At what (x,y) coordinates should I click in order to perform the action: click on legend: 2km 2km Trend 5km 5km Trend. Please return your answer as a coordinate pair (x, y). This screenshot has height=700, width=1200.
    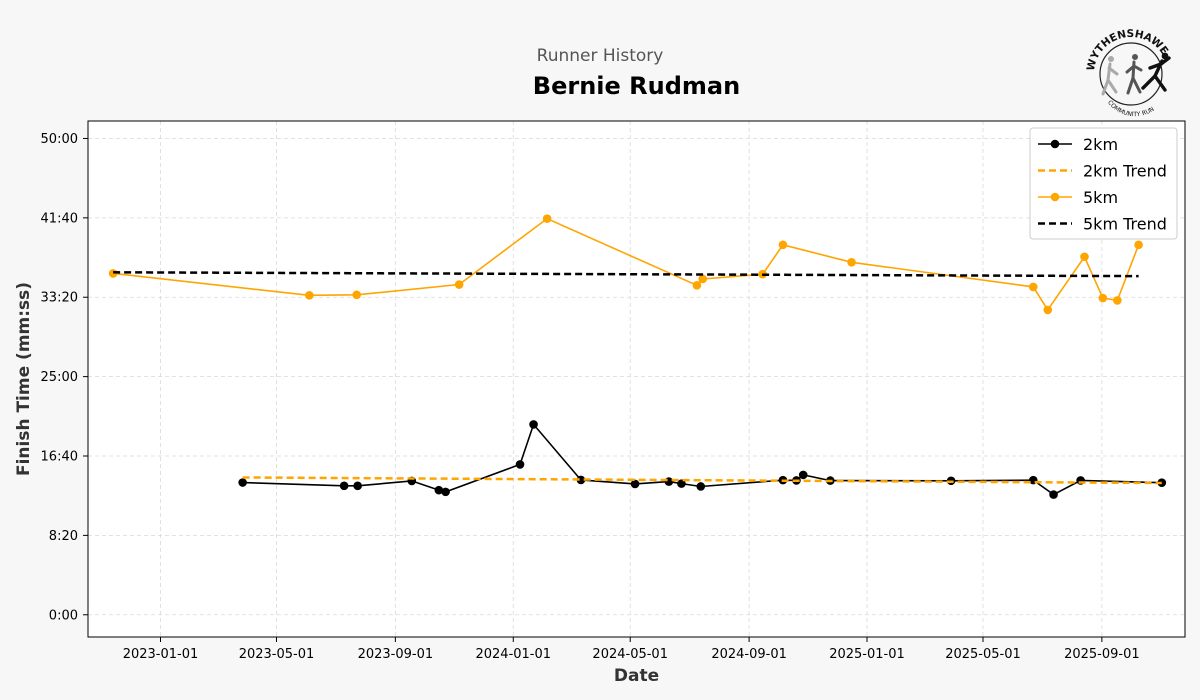
    Looking at the image, I should click on (1103, 183).